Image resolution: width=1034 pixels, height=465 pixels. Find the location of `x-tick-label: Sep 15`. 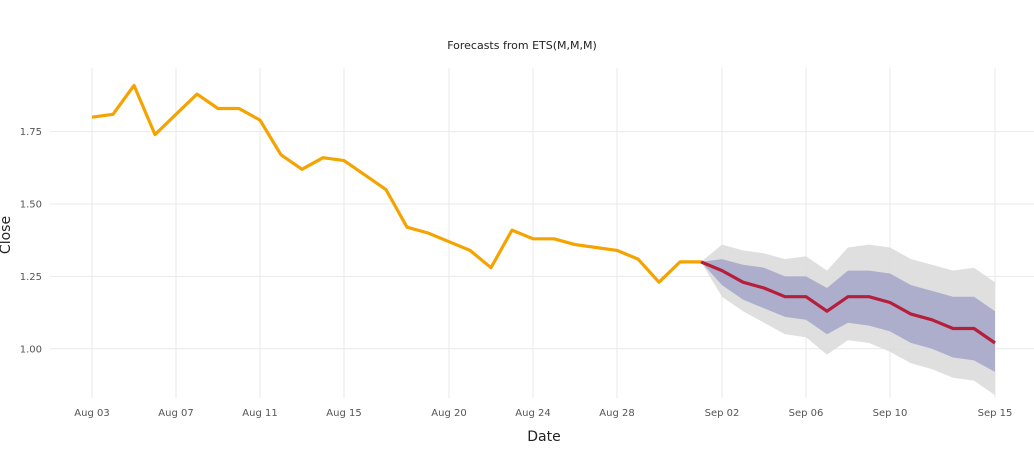

x-tick-label: Sep 15 is located at coordinates (995, 413).